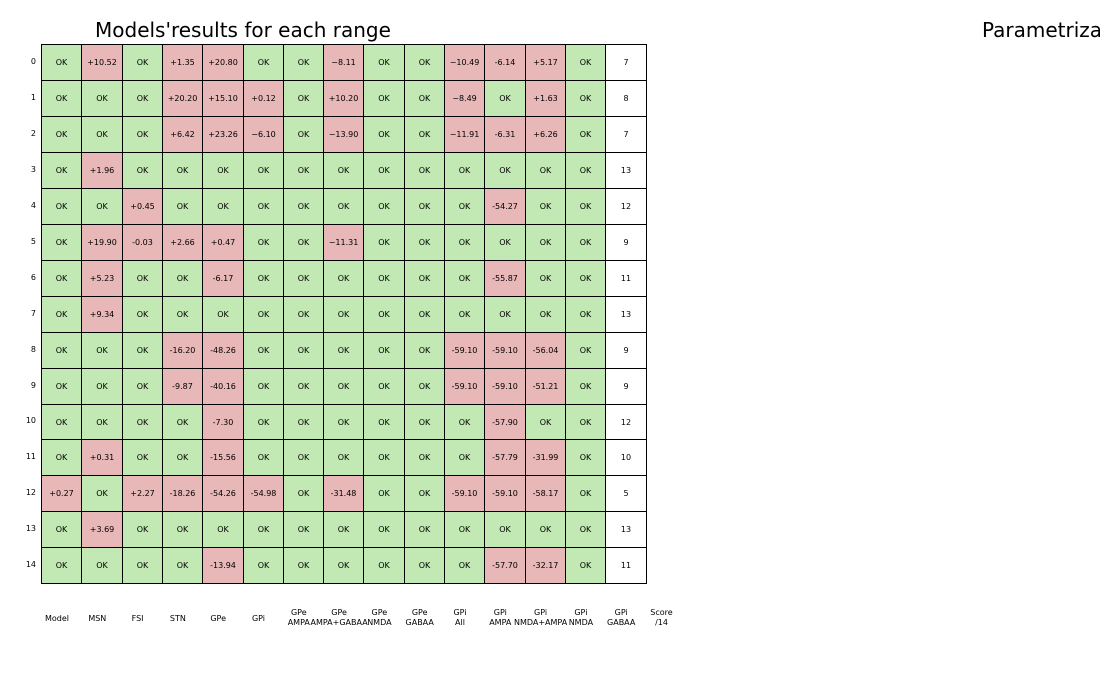 The image size is (1100, 700). What do you see at coordinates (626, 134) in the screenshot?
I see `score-cell: 7` at bounding box center [626, 134].